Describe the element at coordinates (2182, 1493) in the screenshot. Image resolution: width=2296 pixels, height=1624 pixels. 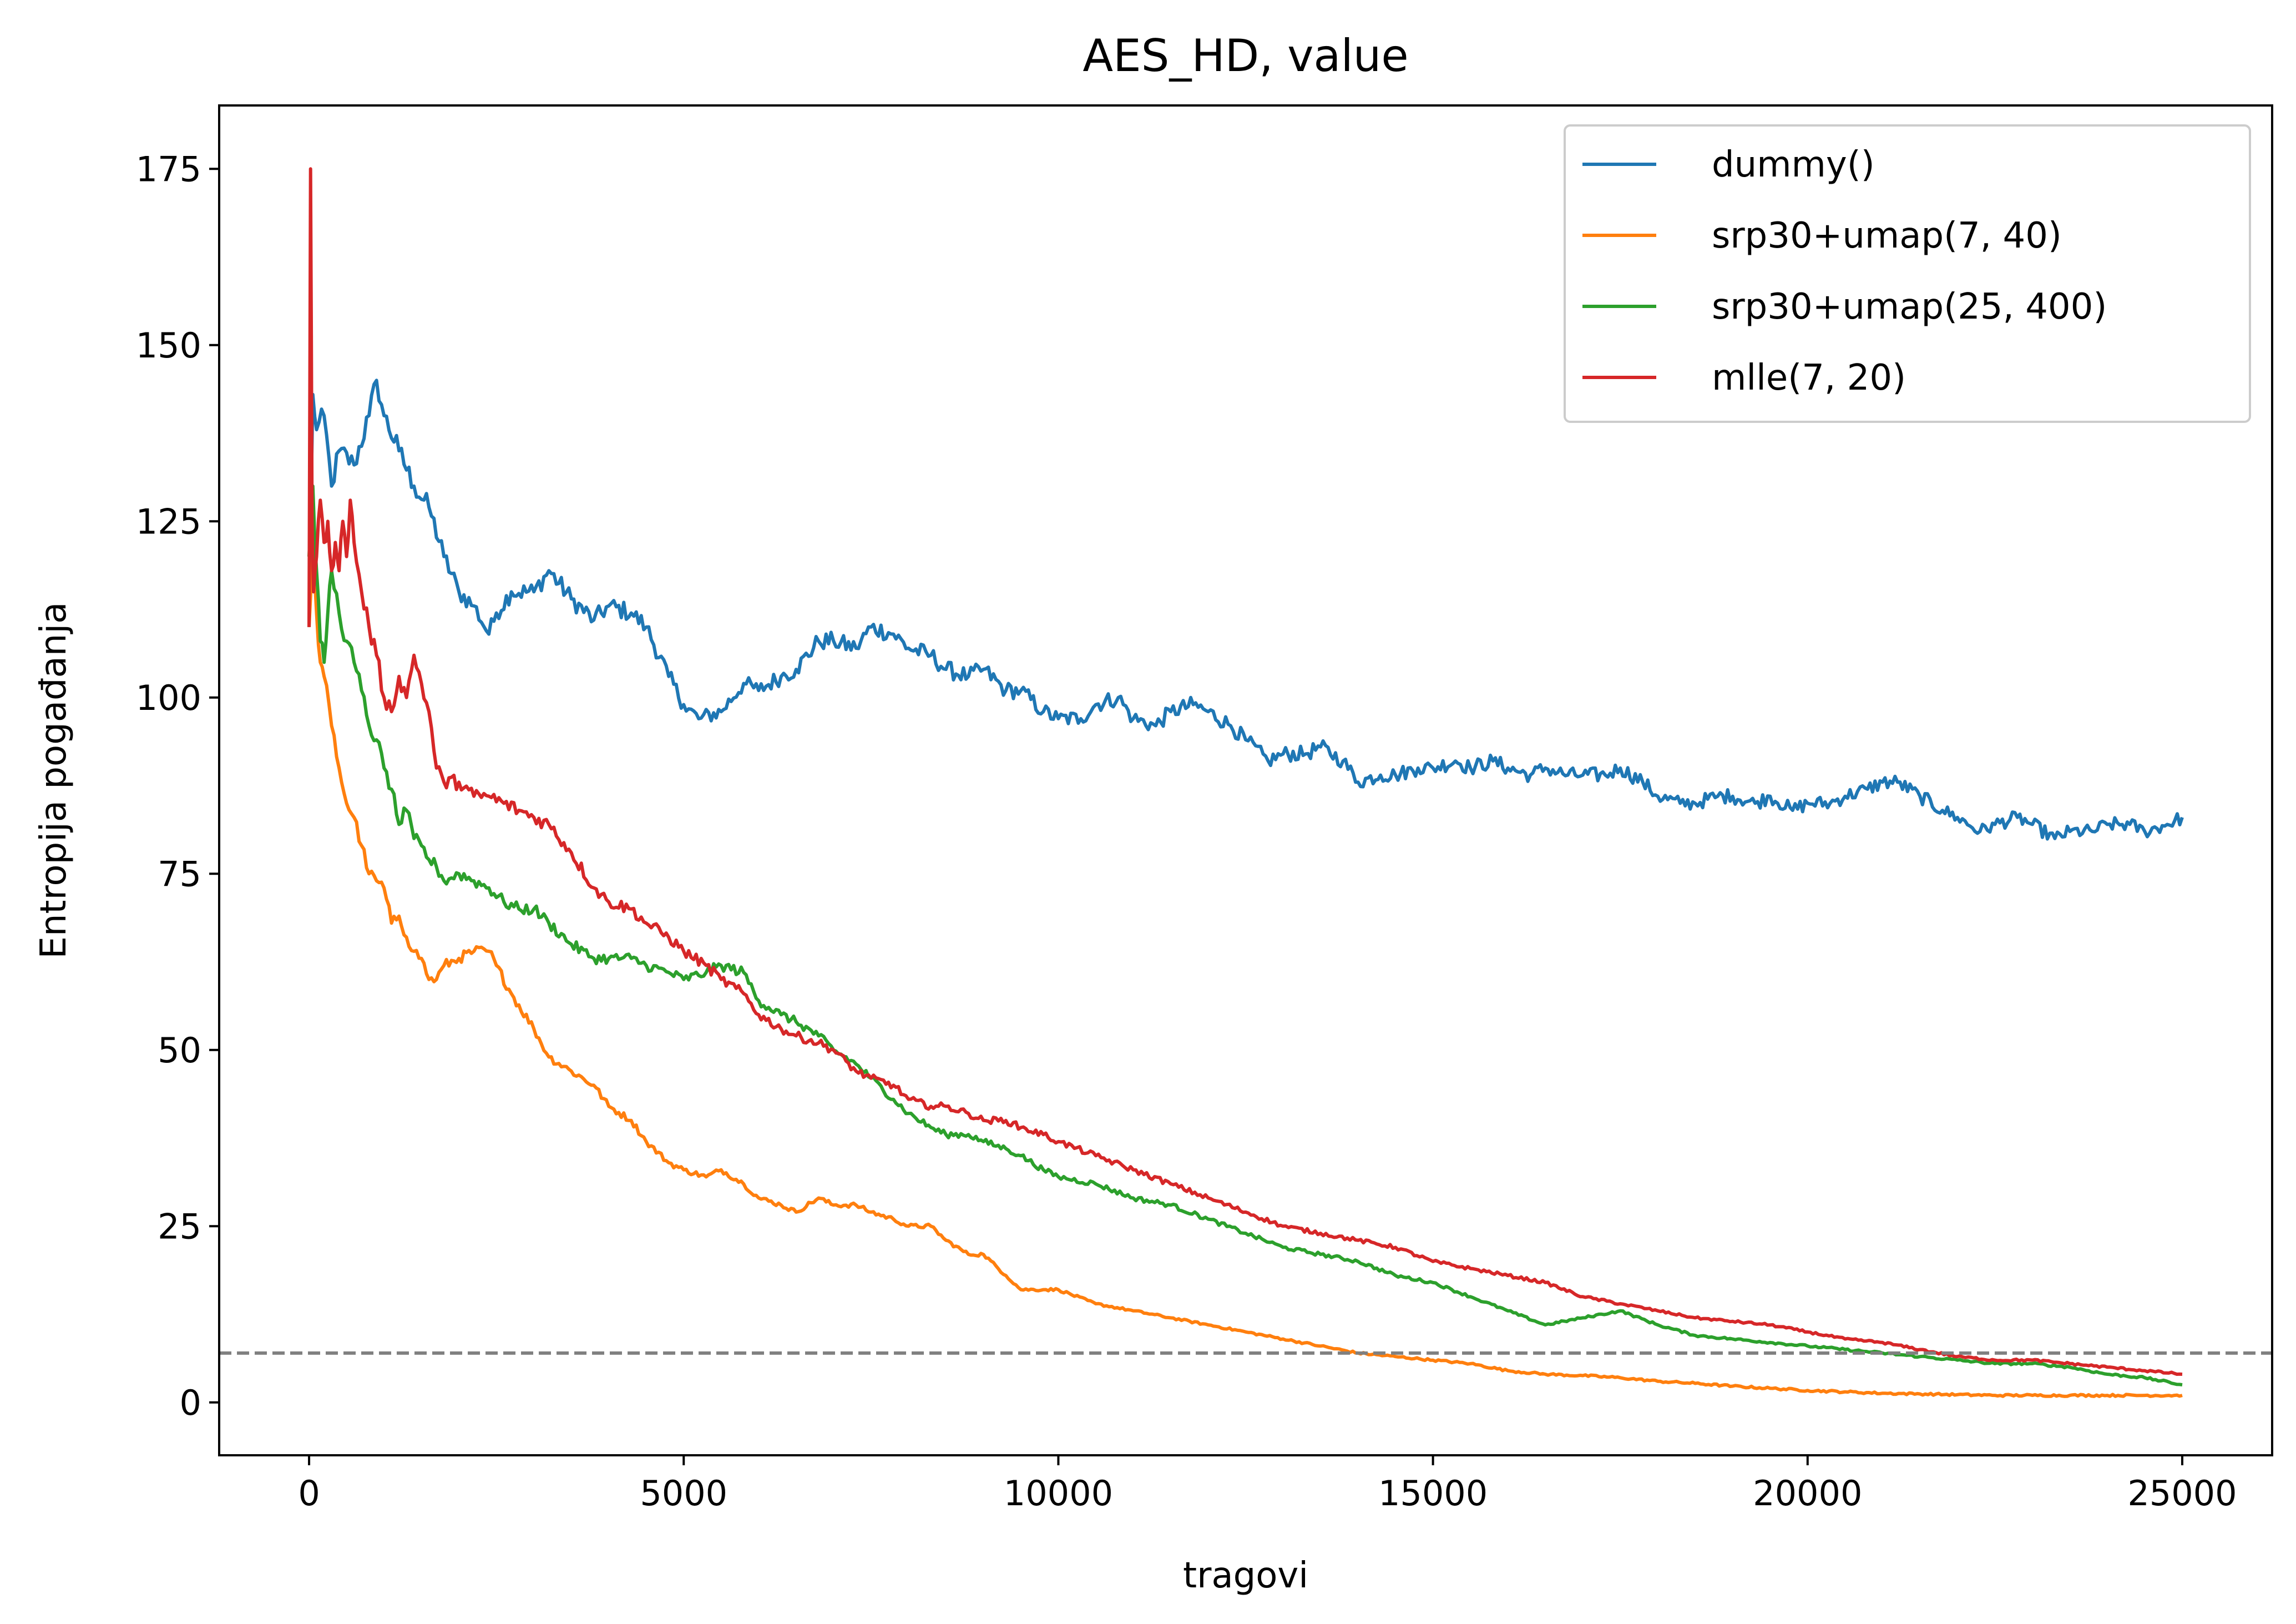
I see `x-tick-label: 25000` at that location.